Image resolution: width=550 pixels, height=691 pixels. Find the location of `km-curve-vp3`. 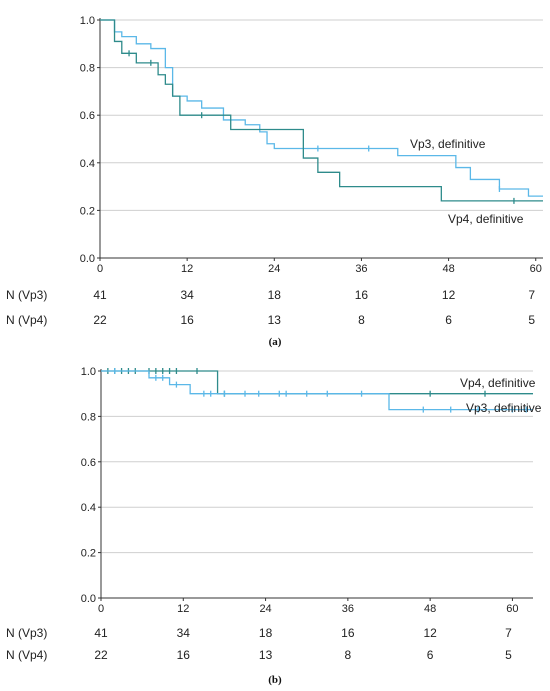

km-curve-vp3 is located at coordinates (317, 390).